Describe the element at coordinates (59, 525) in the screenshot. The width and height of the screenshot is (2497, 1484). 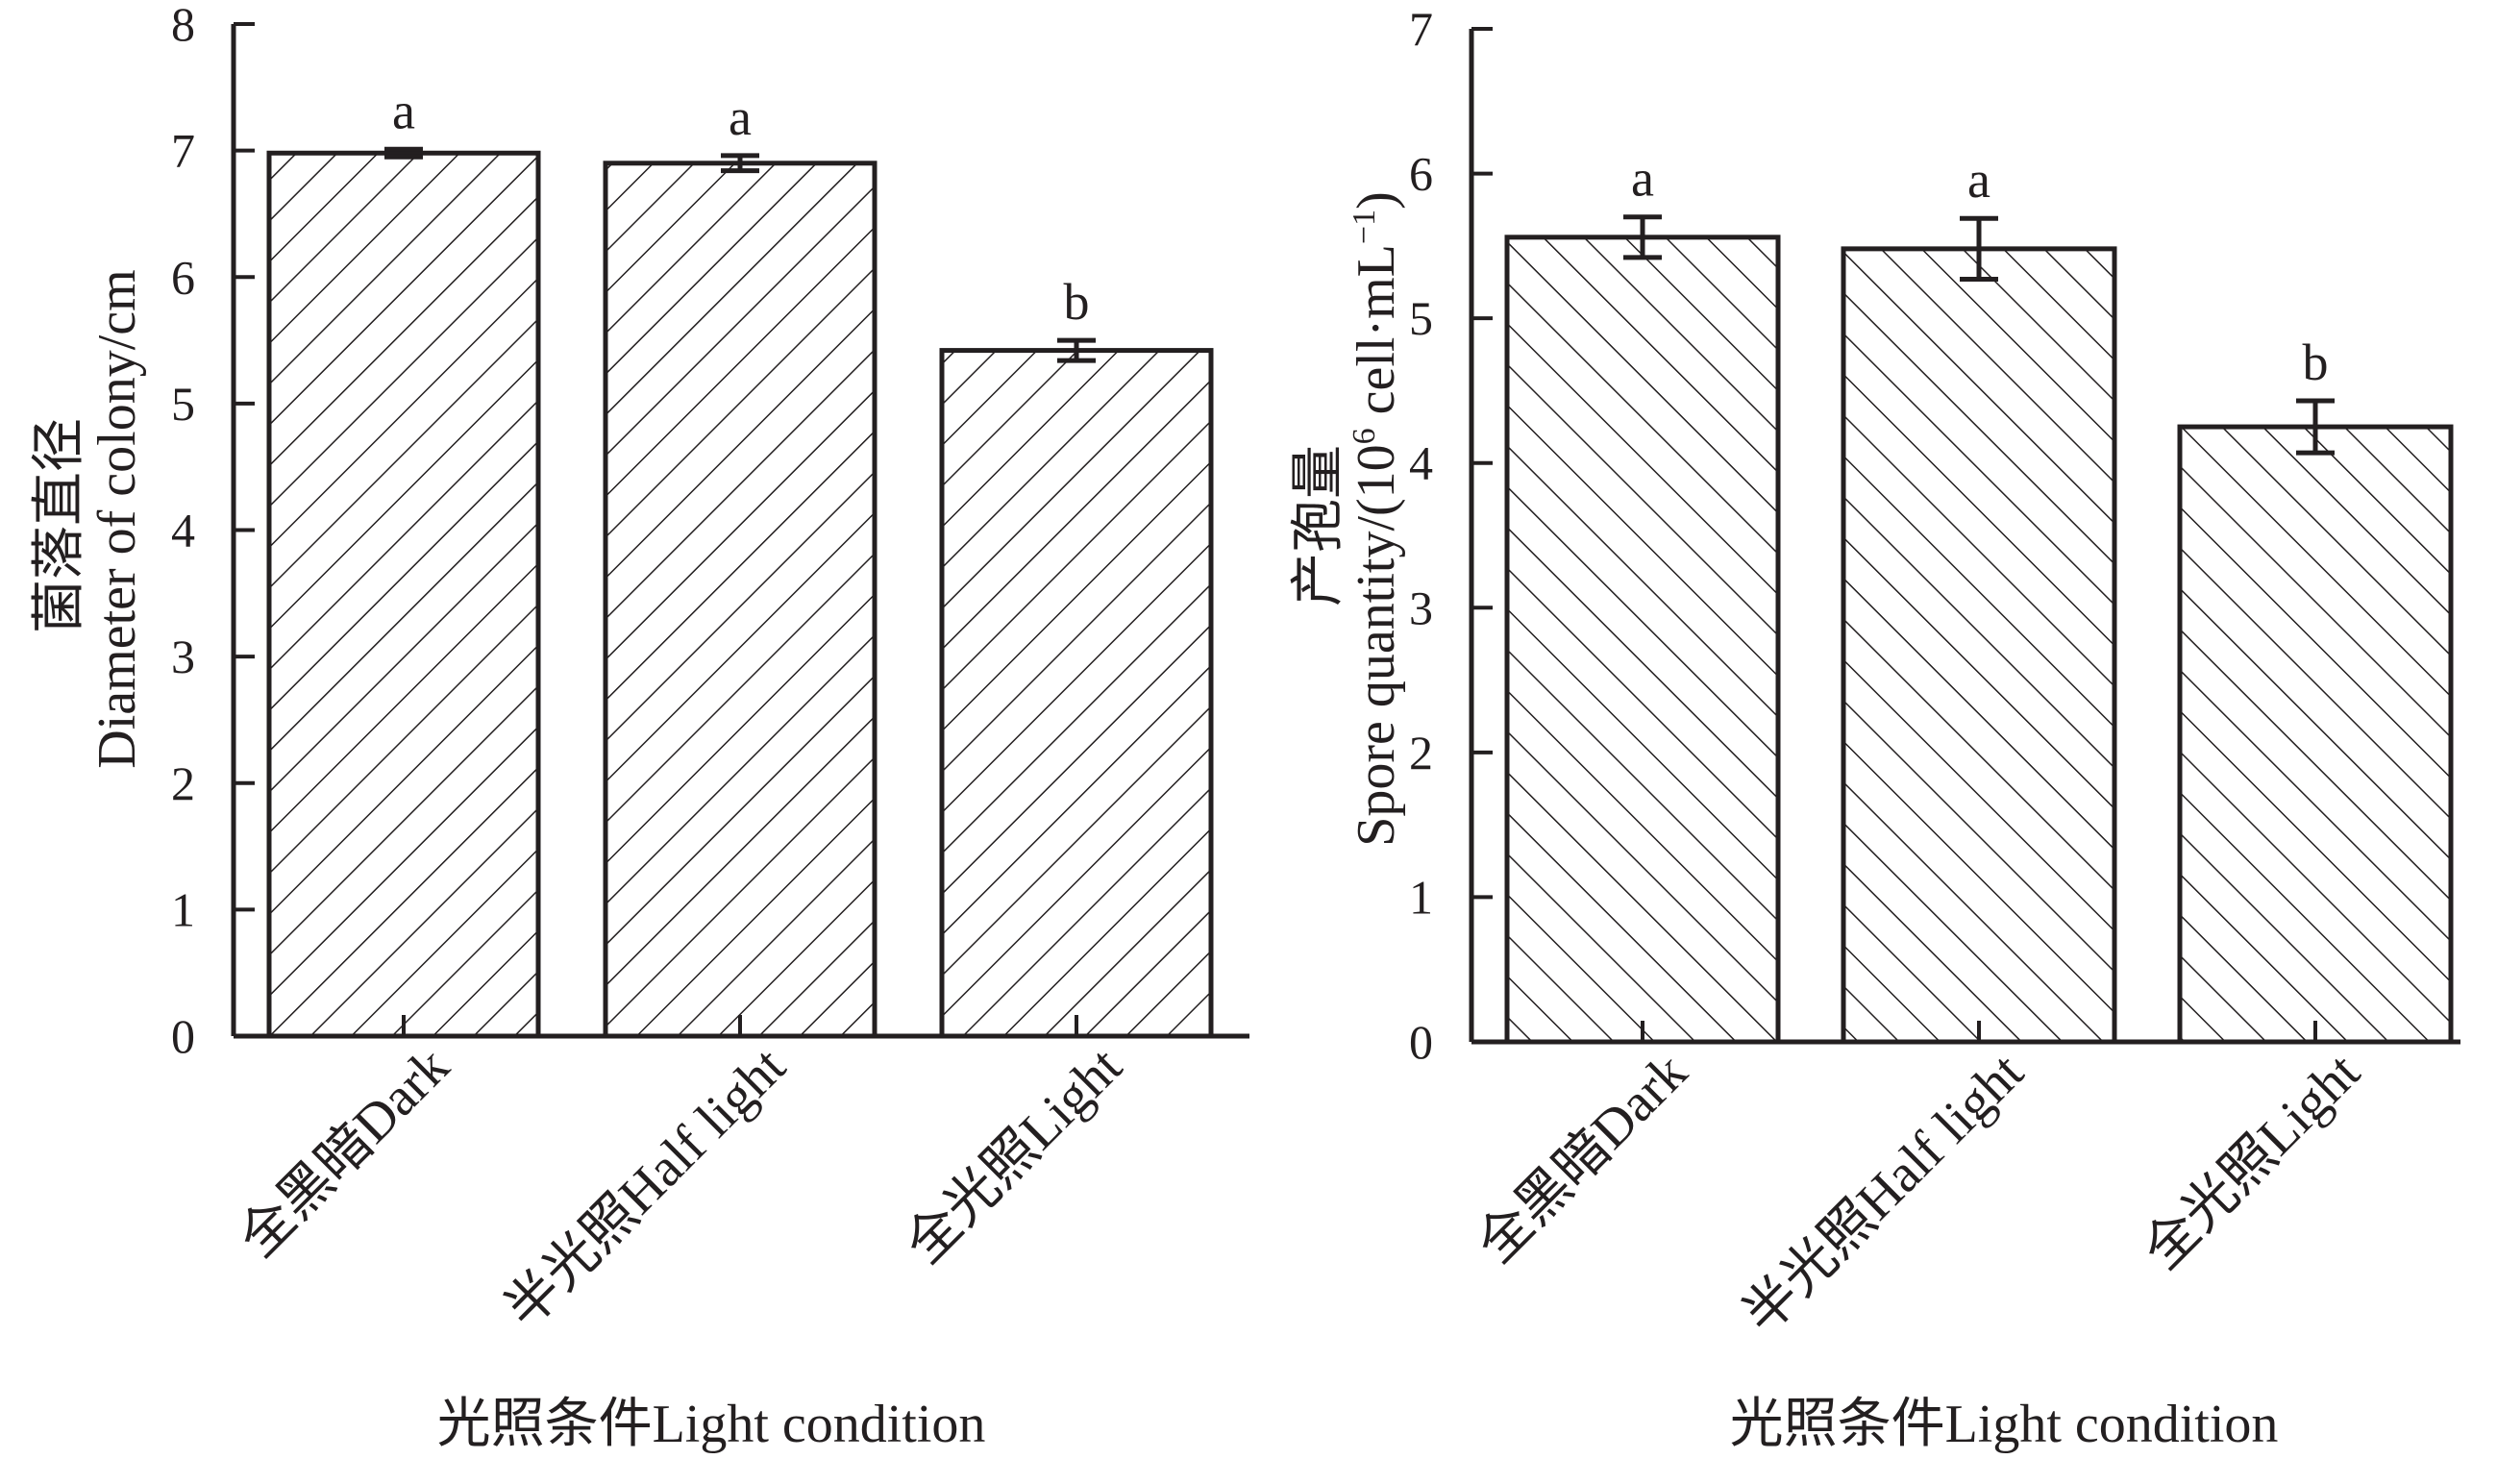
I see `y-axis-title-cn: 菌落直径` at that location.